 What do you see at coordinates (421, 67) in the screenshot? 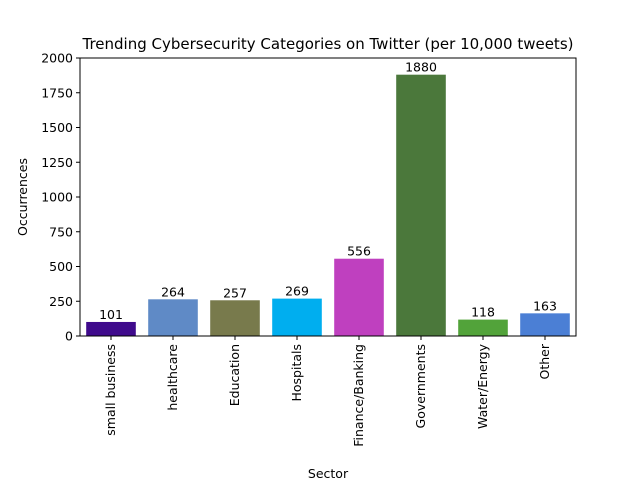
I see `bar-value-label: 1880` at bounding box center [421, 67].